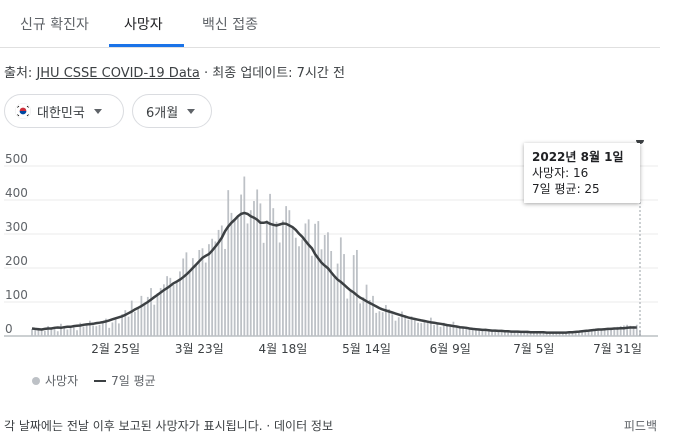 This screenshot has height=434, width=695. Describe the element at coordinates (230, 25) in the screenshot. I see `tab-vaccinations: 백신 접종` at that location.